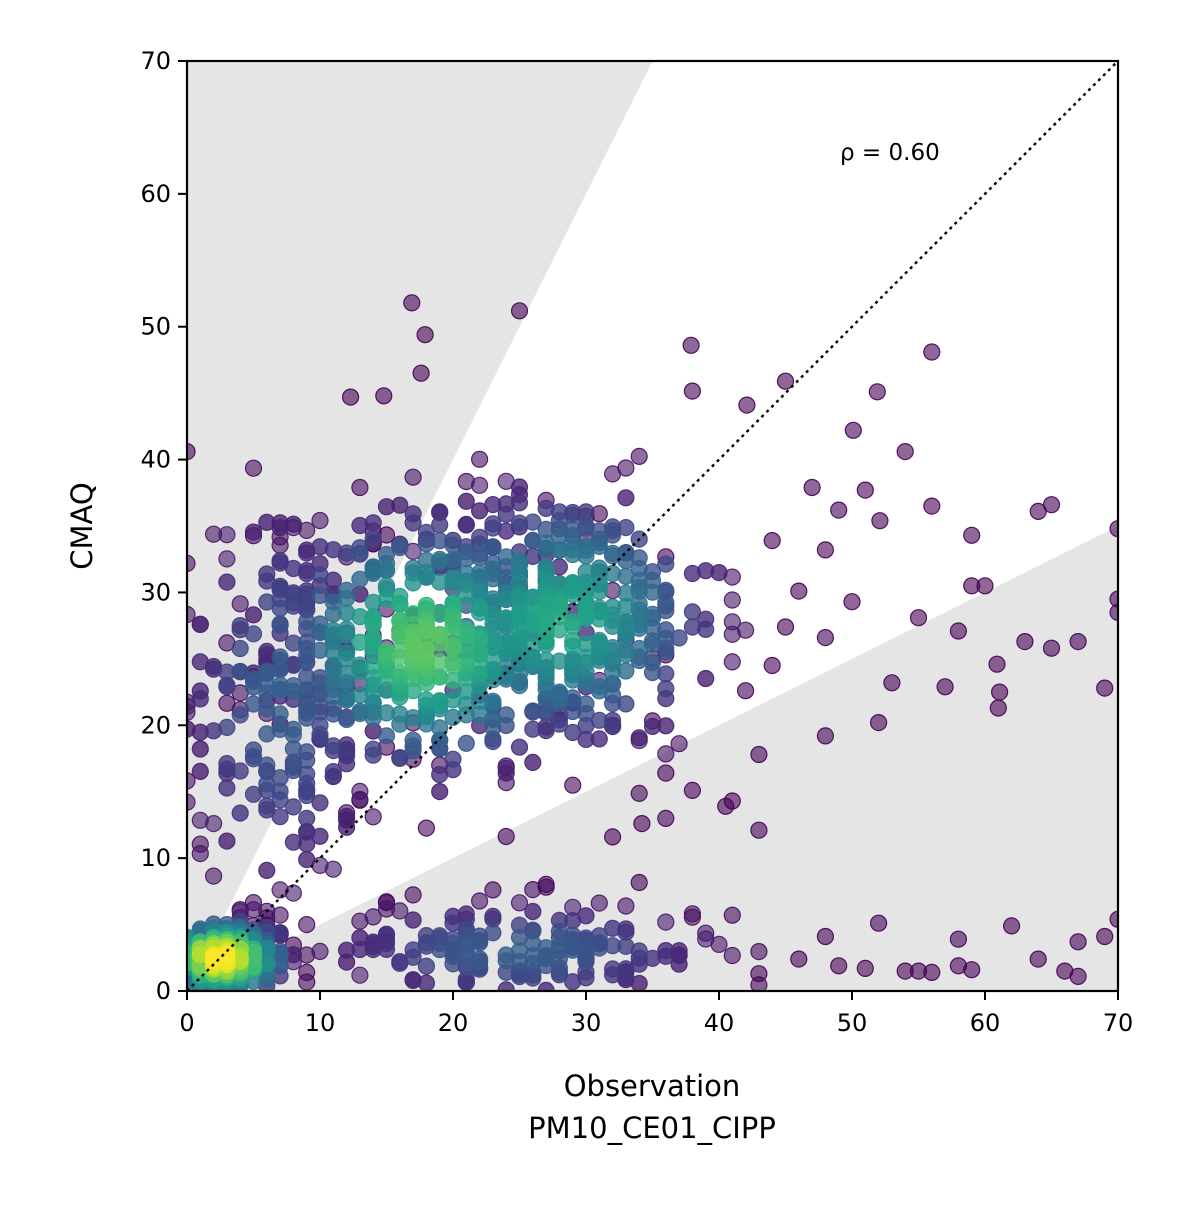  I want to click on x-tick-label: 0, so click(186, 1023).